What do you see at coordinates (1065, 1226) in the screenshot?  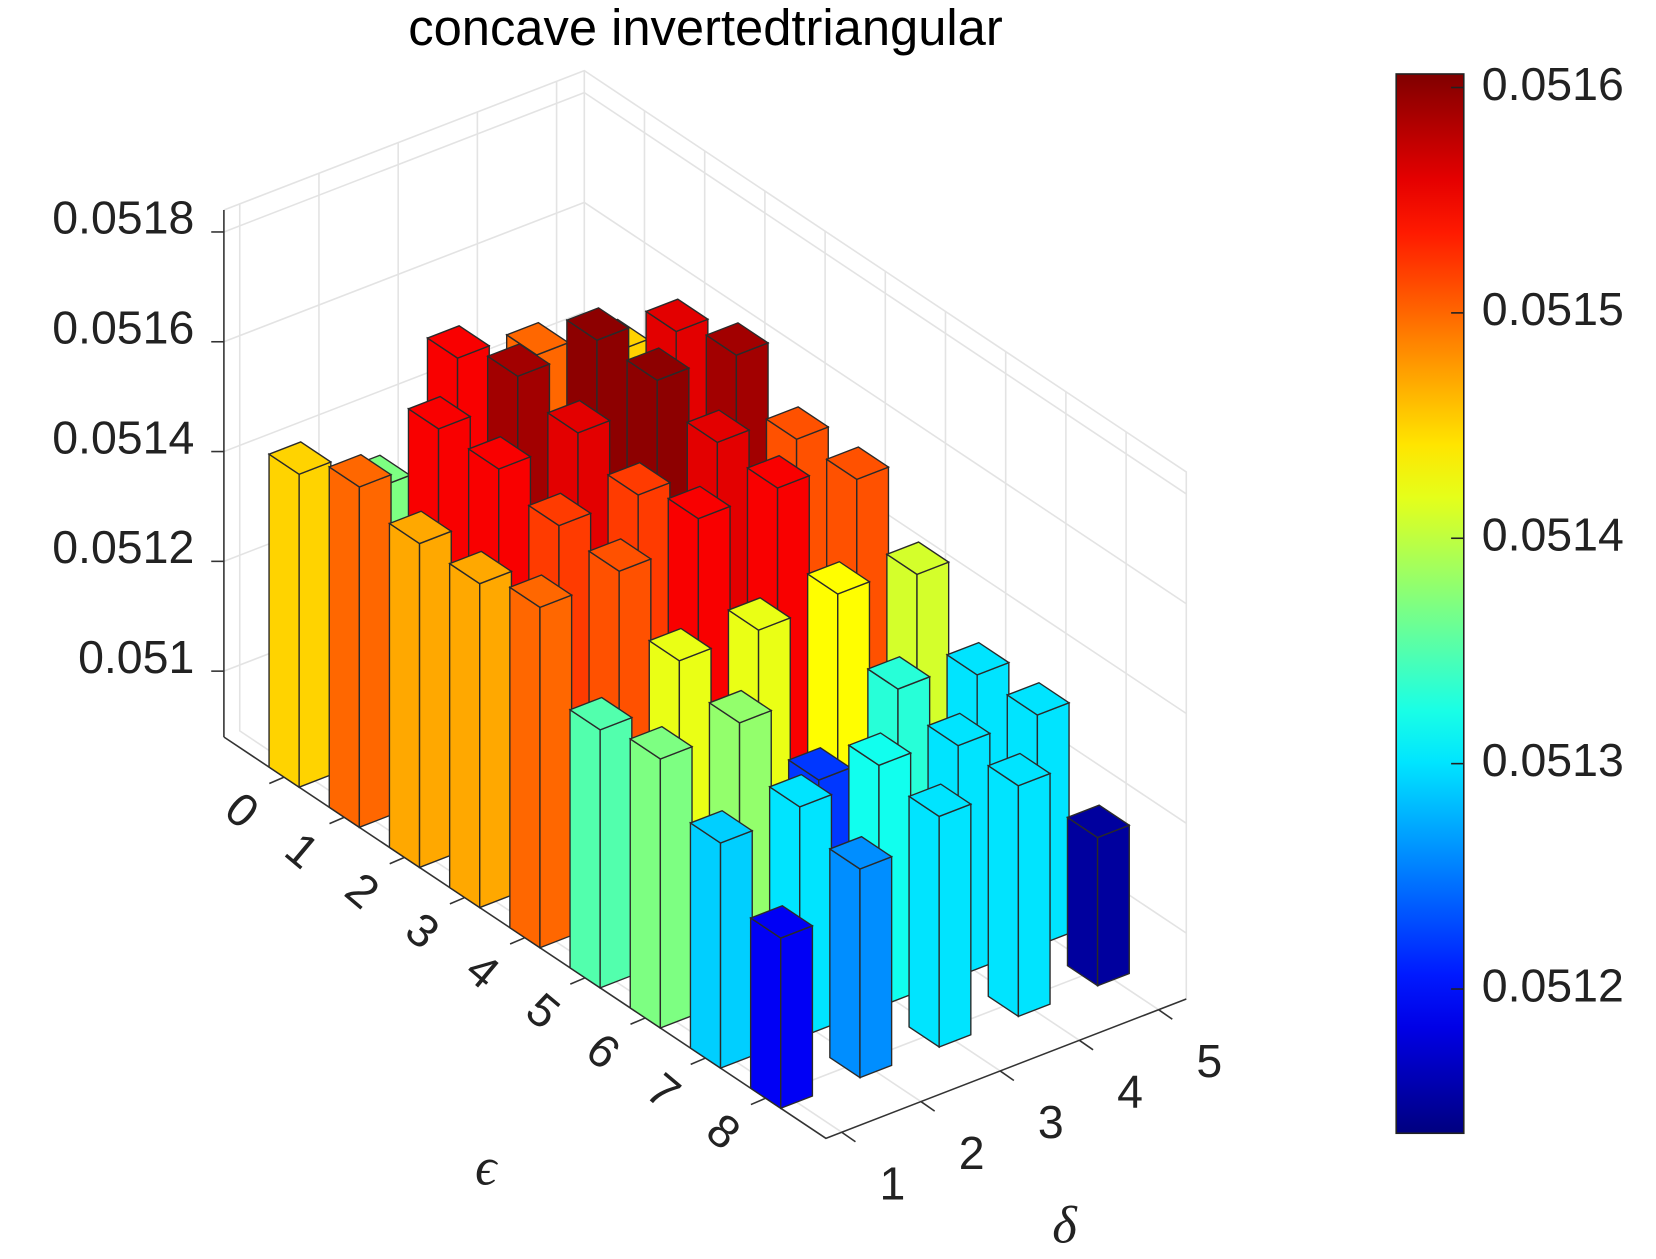 I see `y-axis-label: δ` at bounding box center [1065, 1226].